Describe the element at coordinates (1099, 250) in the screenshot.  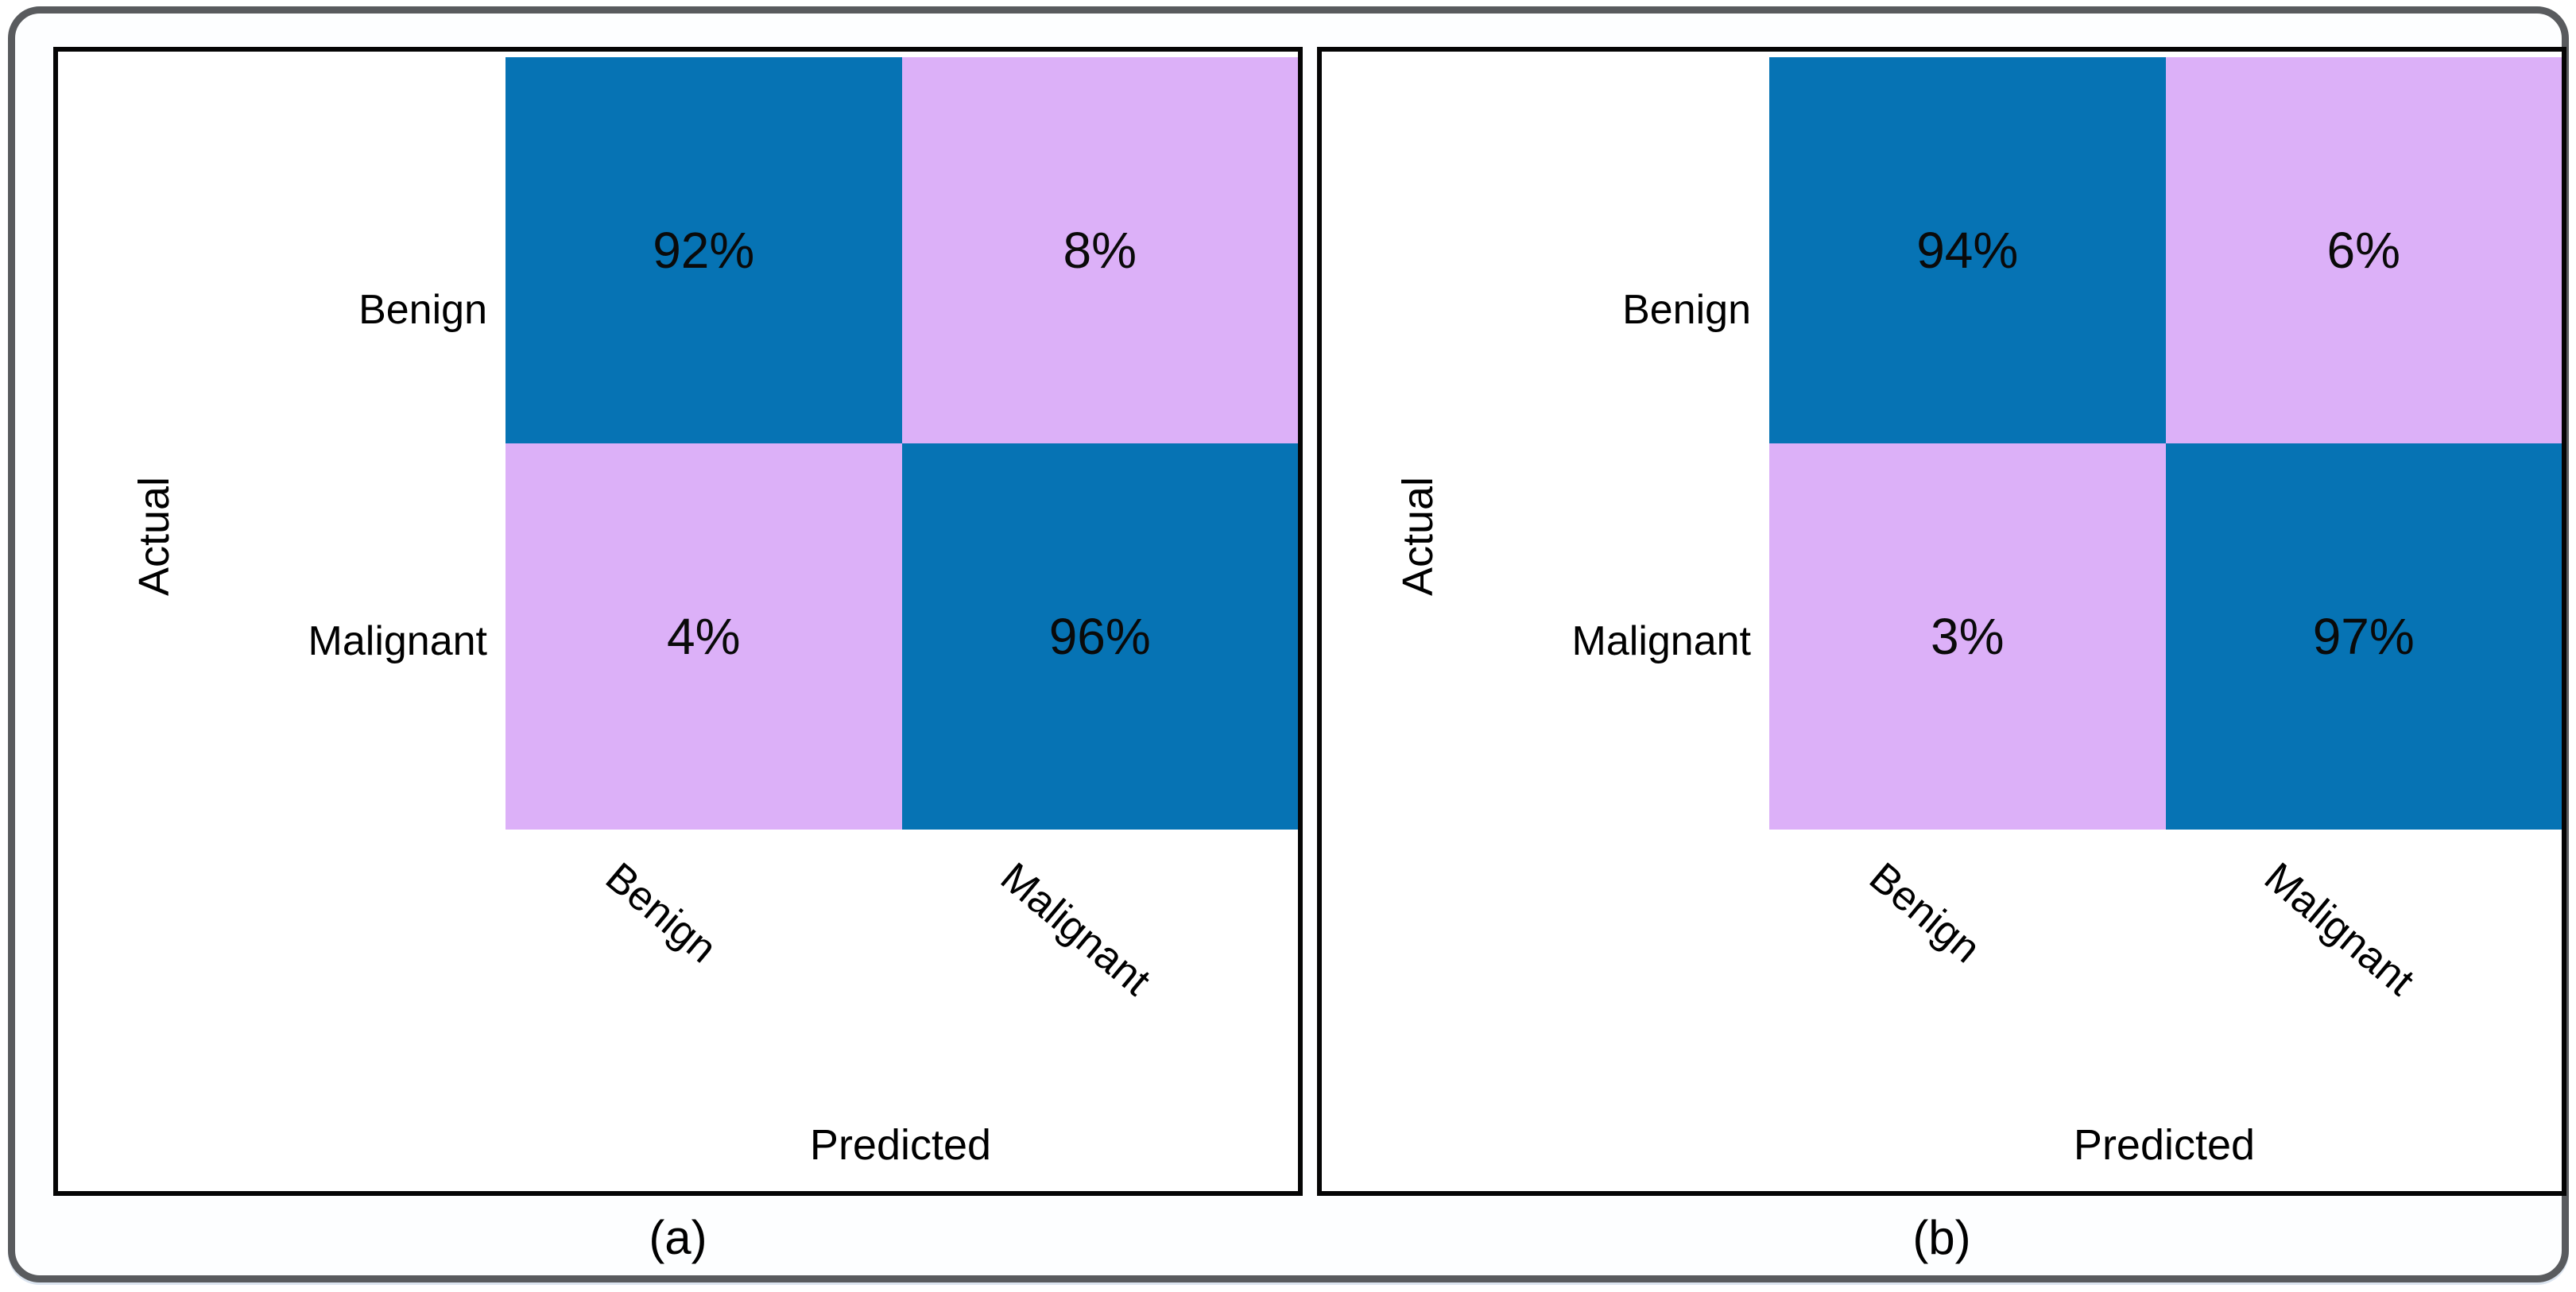
I see `heatmap-cell-benign-malignant: 8%` at that location.